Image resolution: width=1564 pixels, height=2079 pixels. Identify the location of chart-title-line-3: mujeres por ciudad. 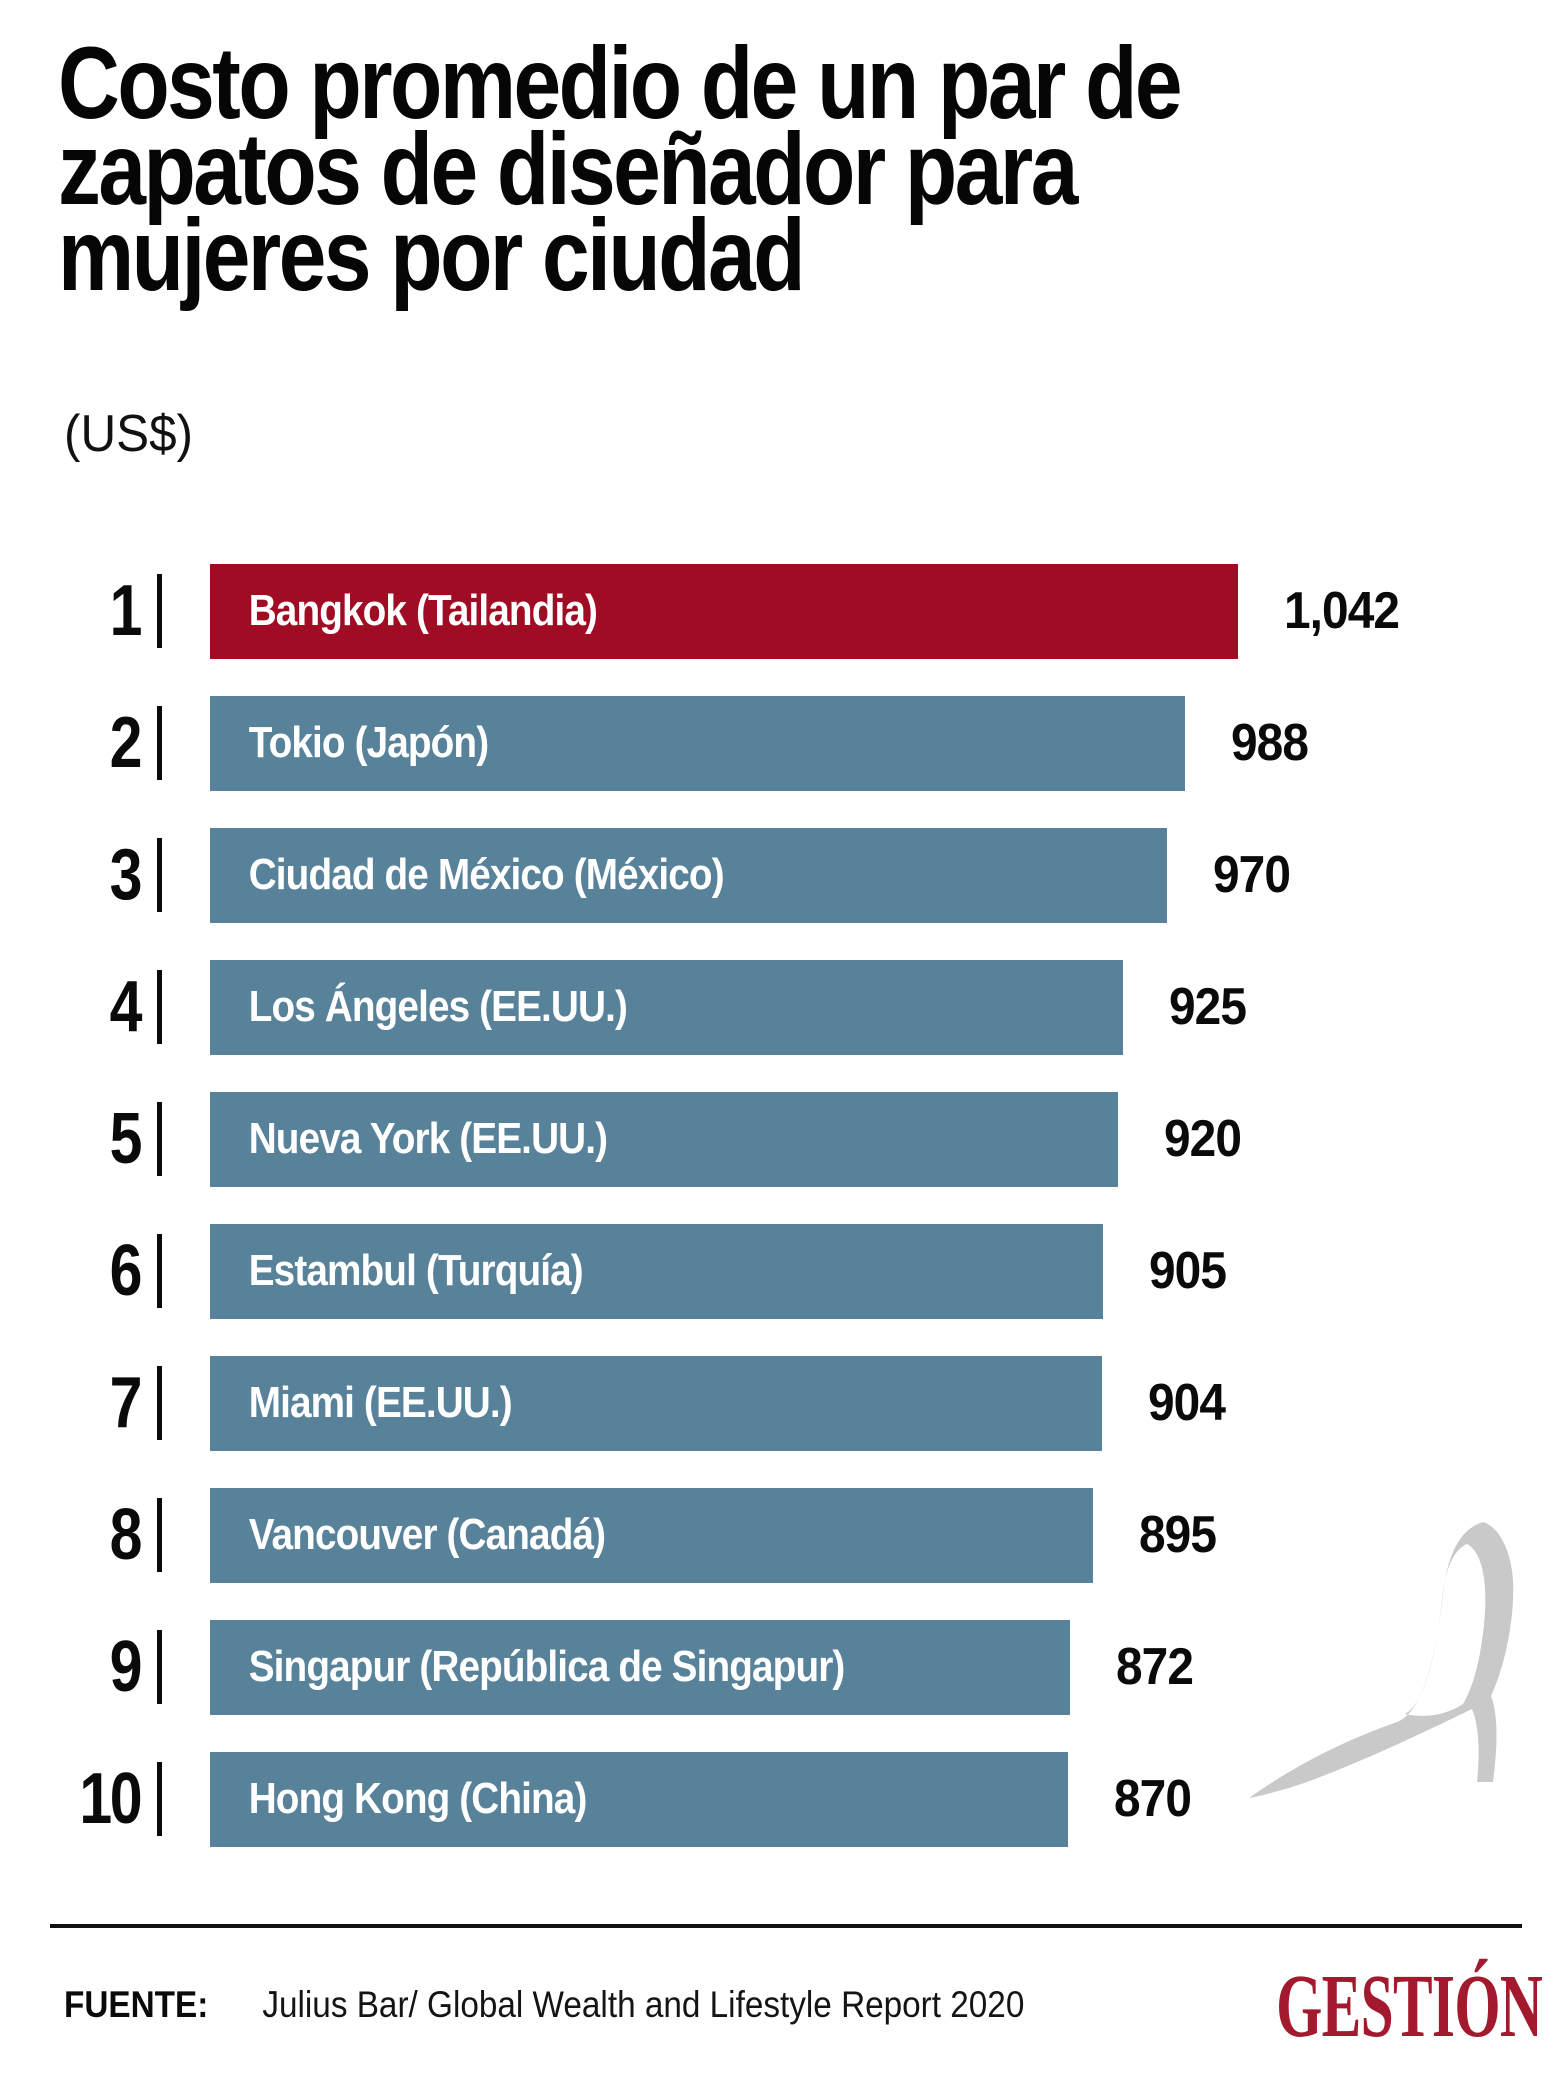
(432, 255).